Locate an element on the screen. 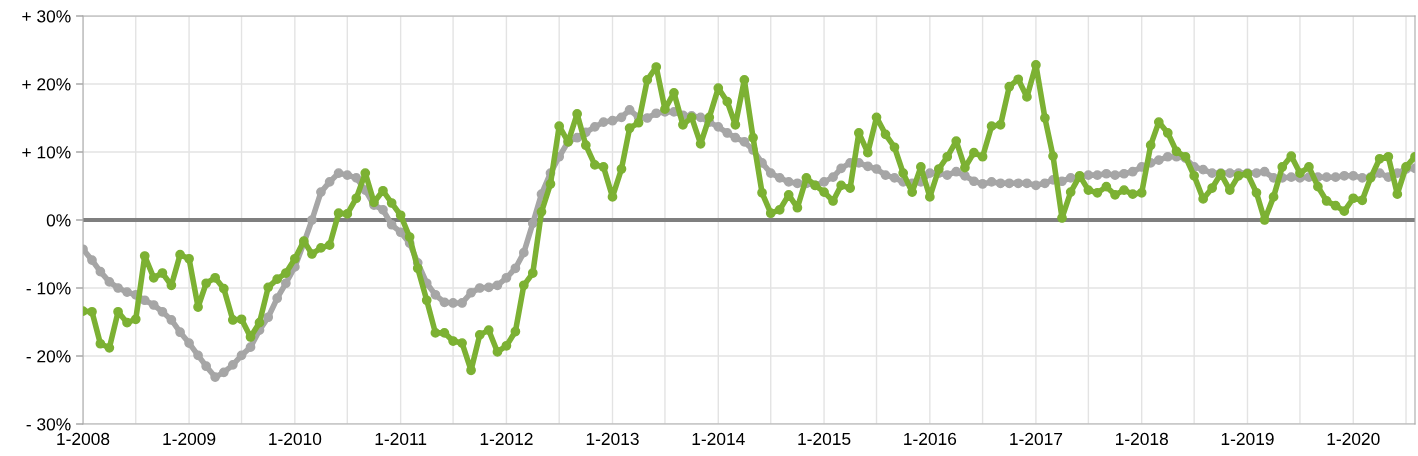  x-tick-label: 1-2012 is located at coordinates (506, 439).